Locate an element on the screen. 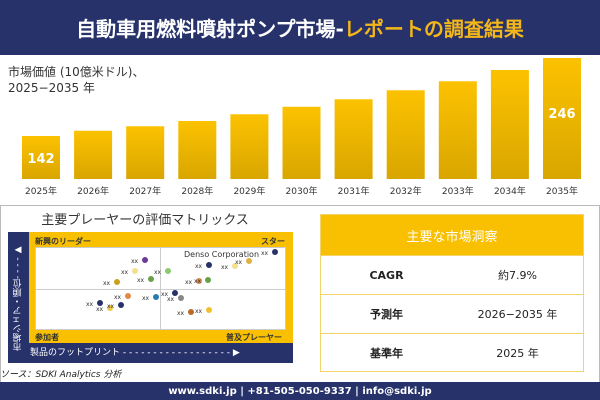 The height and width of the screenshot is (400, 600). x-tick-label: 2030年 is located at coordinates (302, 191).